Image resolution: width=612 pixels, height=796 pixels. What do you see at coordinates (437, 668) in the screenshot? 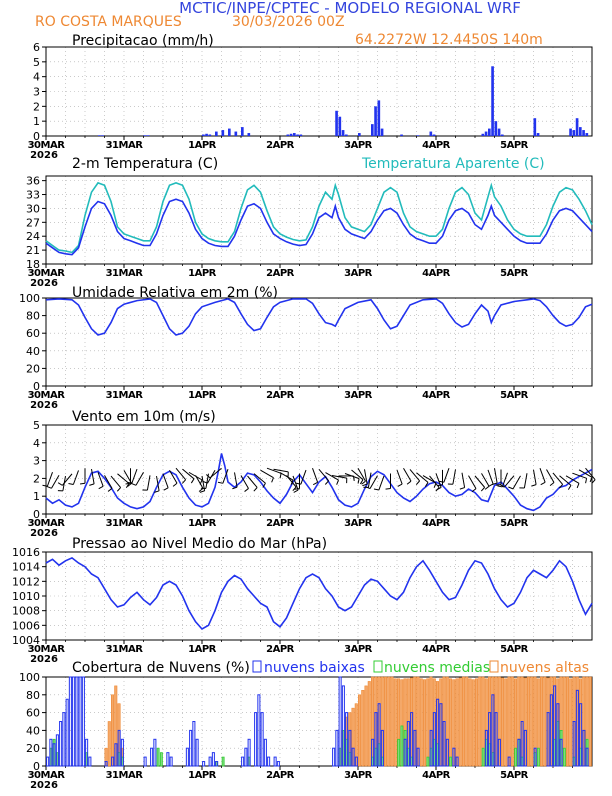
I see `legend-mid-clouds: nuvens medias` at bounding box center [437, 668].